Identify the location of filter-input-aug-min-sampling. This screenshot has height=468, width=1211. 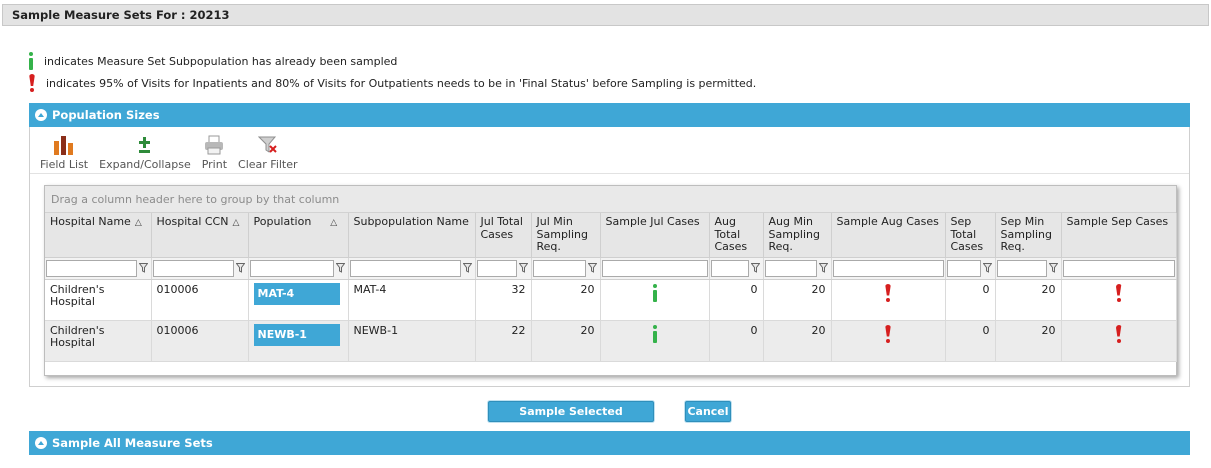
(790, 268).